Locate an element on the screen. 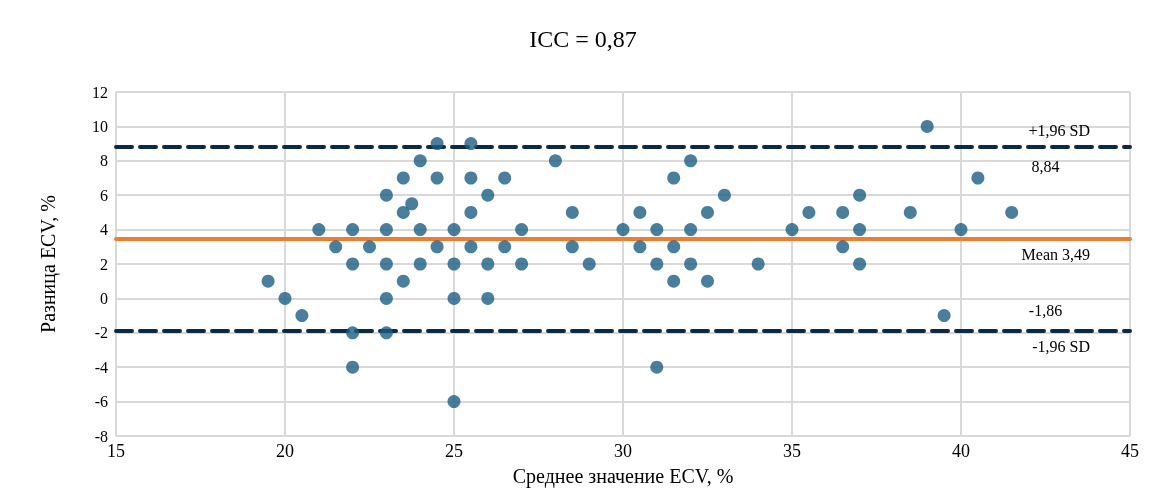 This screenshot has width=1167, height=503. annotation: -1,86 is located at coordinates (1045, 310).